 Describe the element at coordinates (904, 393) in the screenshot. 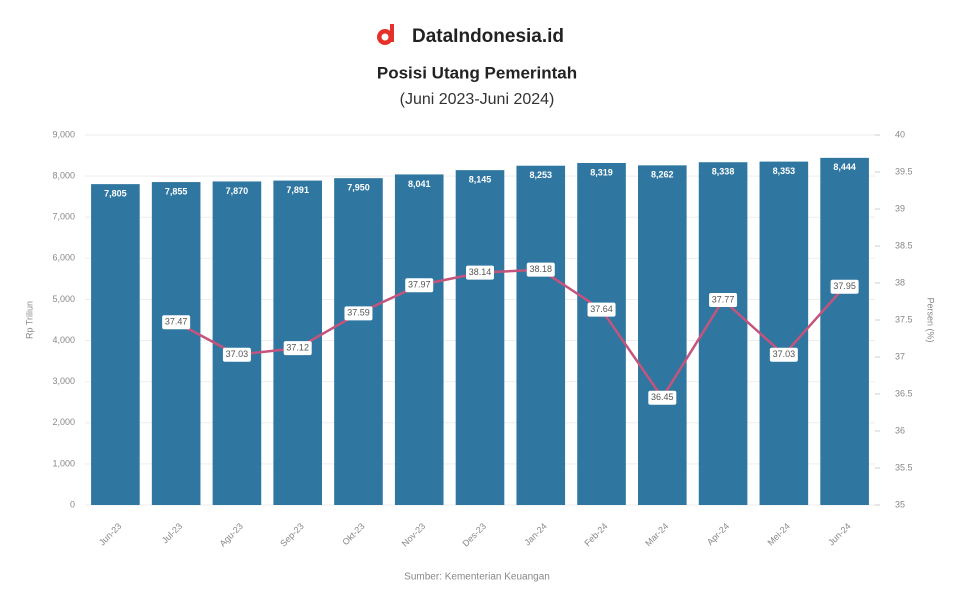

I see `y2-tick-label: 36.5` at that location.